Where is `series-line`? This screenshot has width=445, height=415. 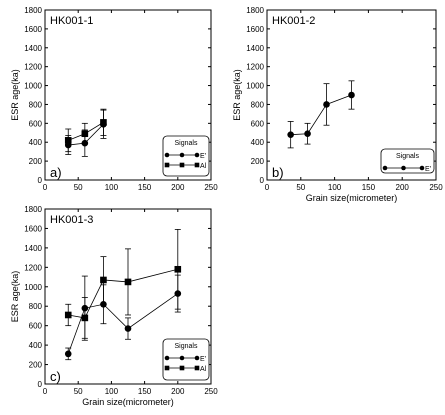 series-line is located at coordinates (321, 115).